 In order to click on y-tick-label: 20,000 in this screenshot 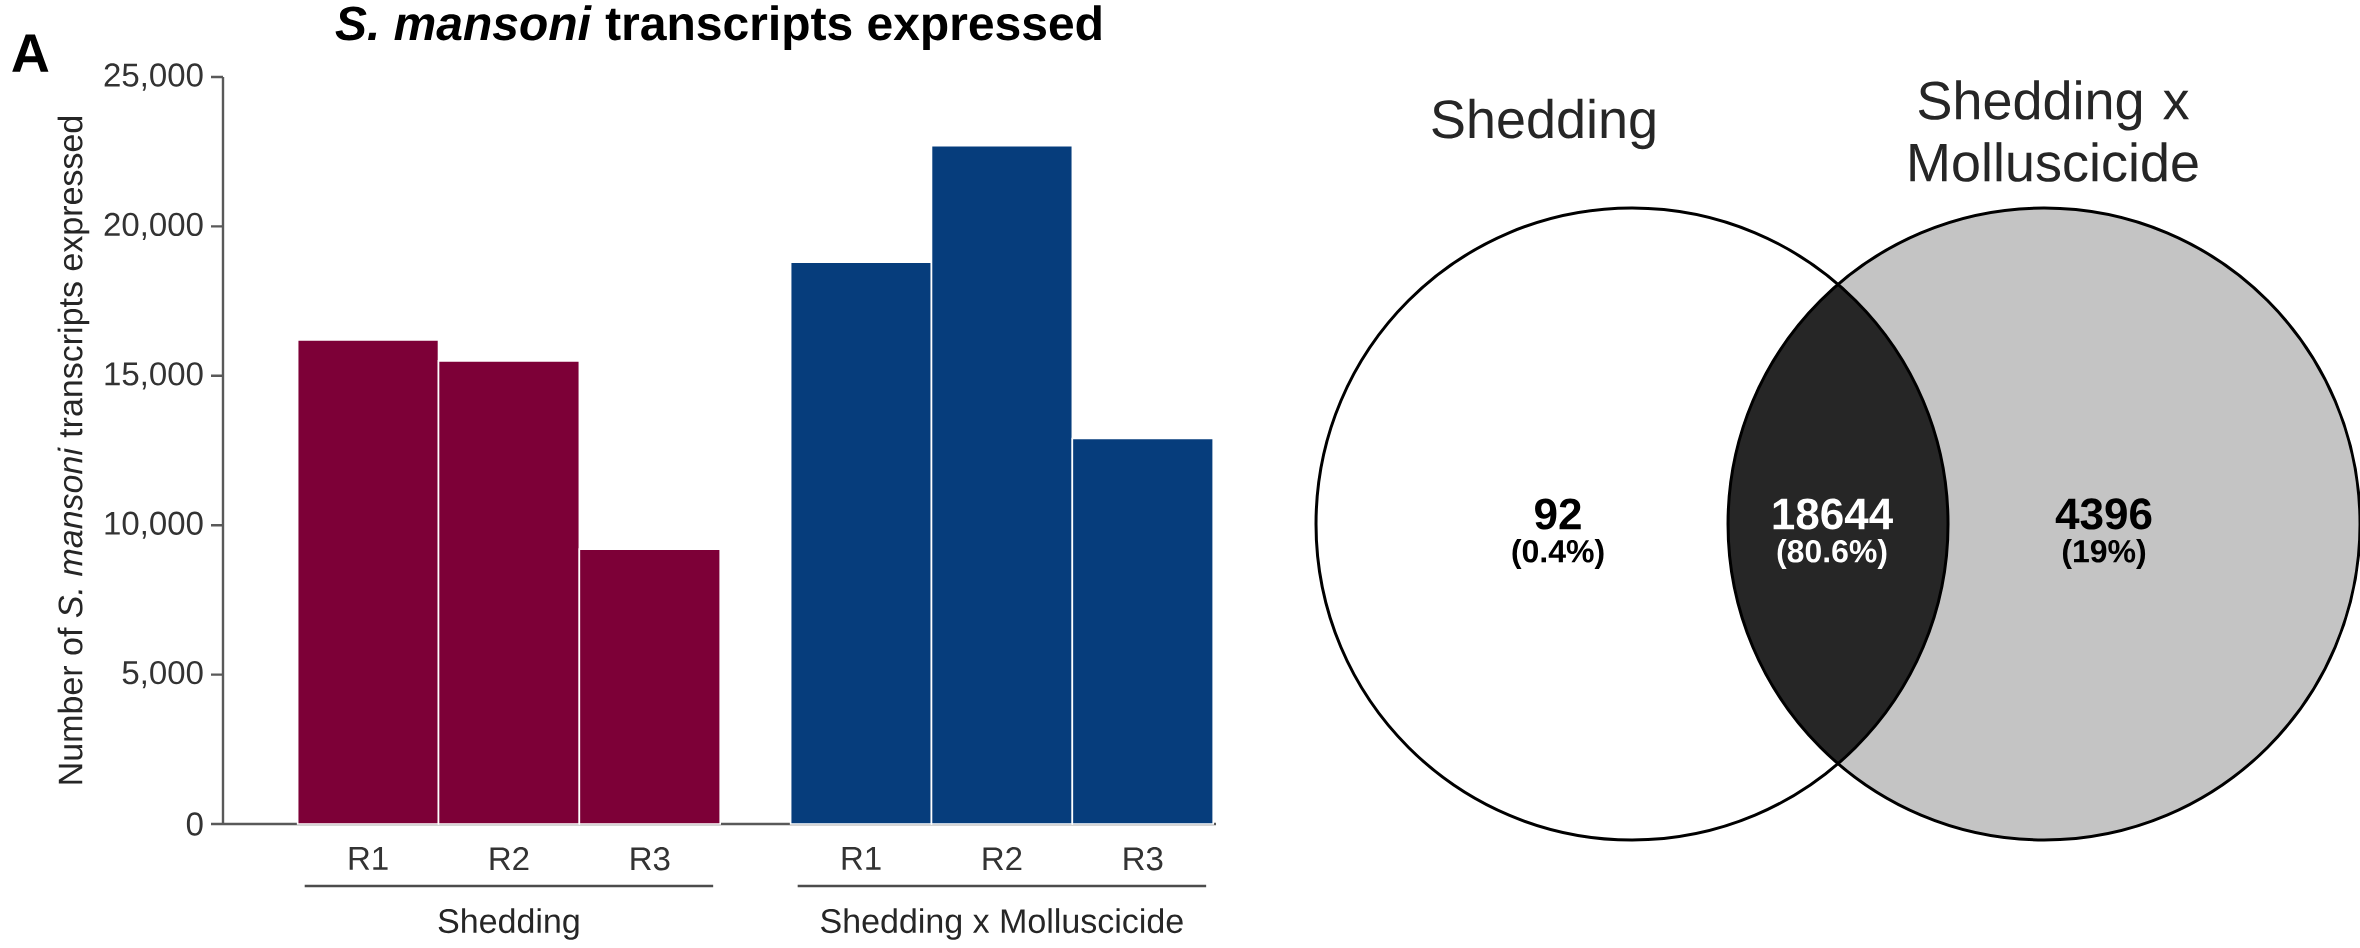, I will do `click(153, 226)`.